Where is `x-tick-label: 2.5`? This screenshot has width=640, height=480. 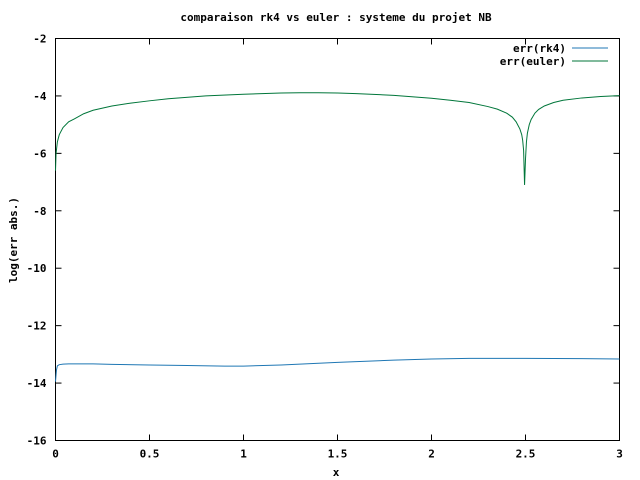 x-tick-label: 2.5 is located at coordinates (526, 454).